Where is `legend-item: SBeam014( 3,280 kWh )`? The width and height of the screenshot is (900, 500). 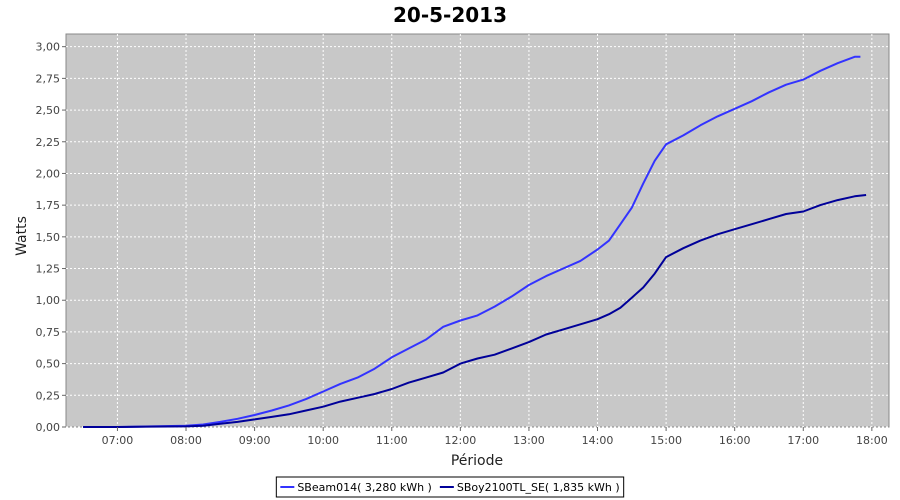 legend-item: SBeam014( 3,280 kWh ) is located at coordinates (356, 487).